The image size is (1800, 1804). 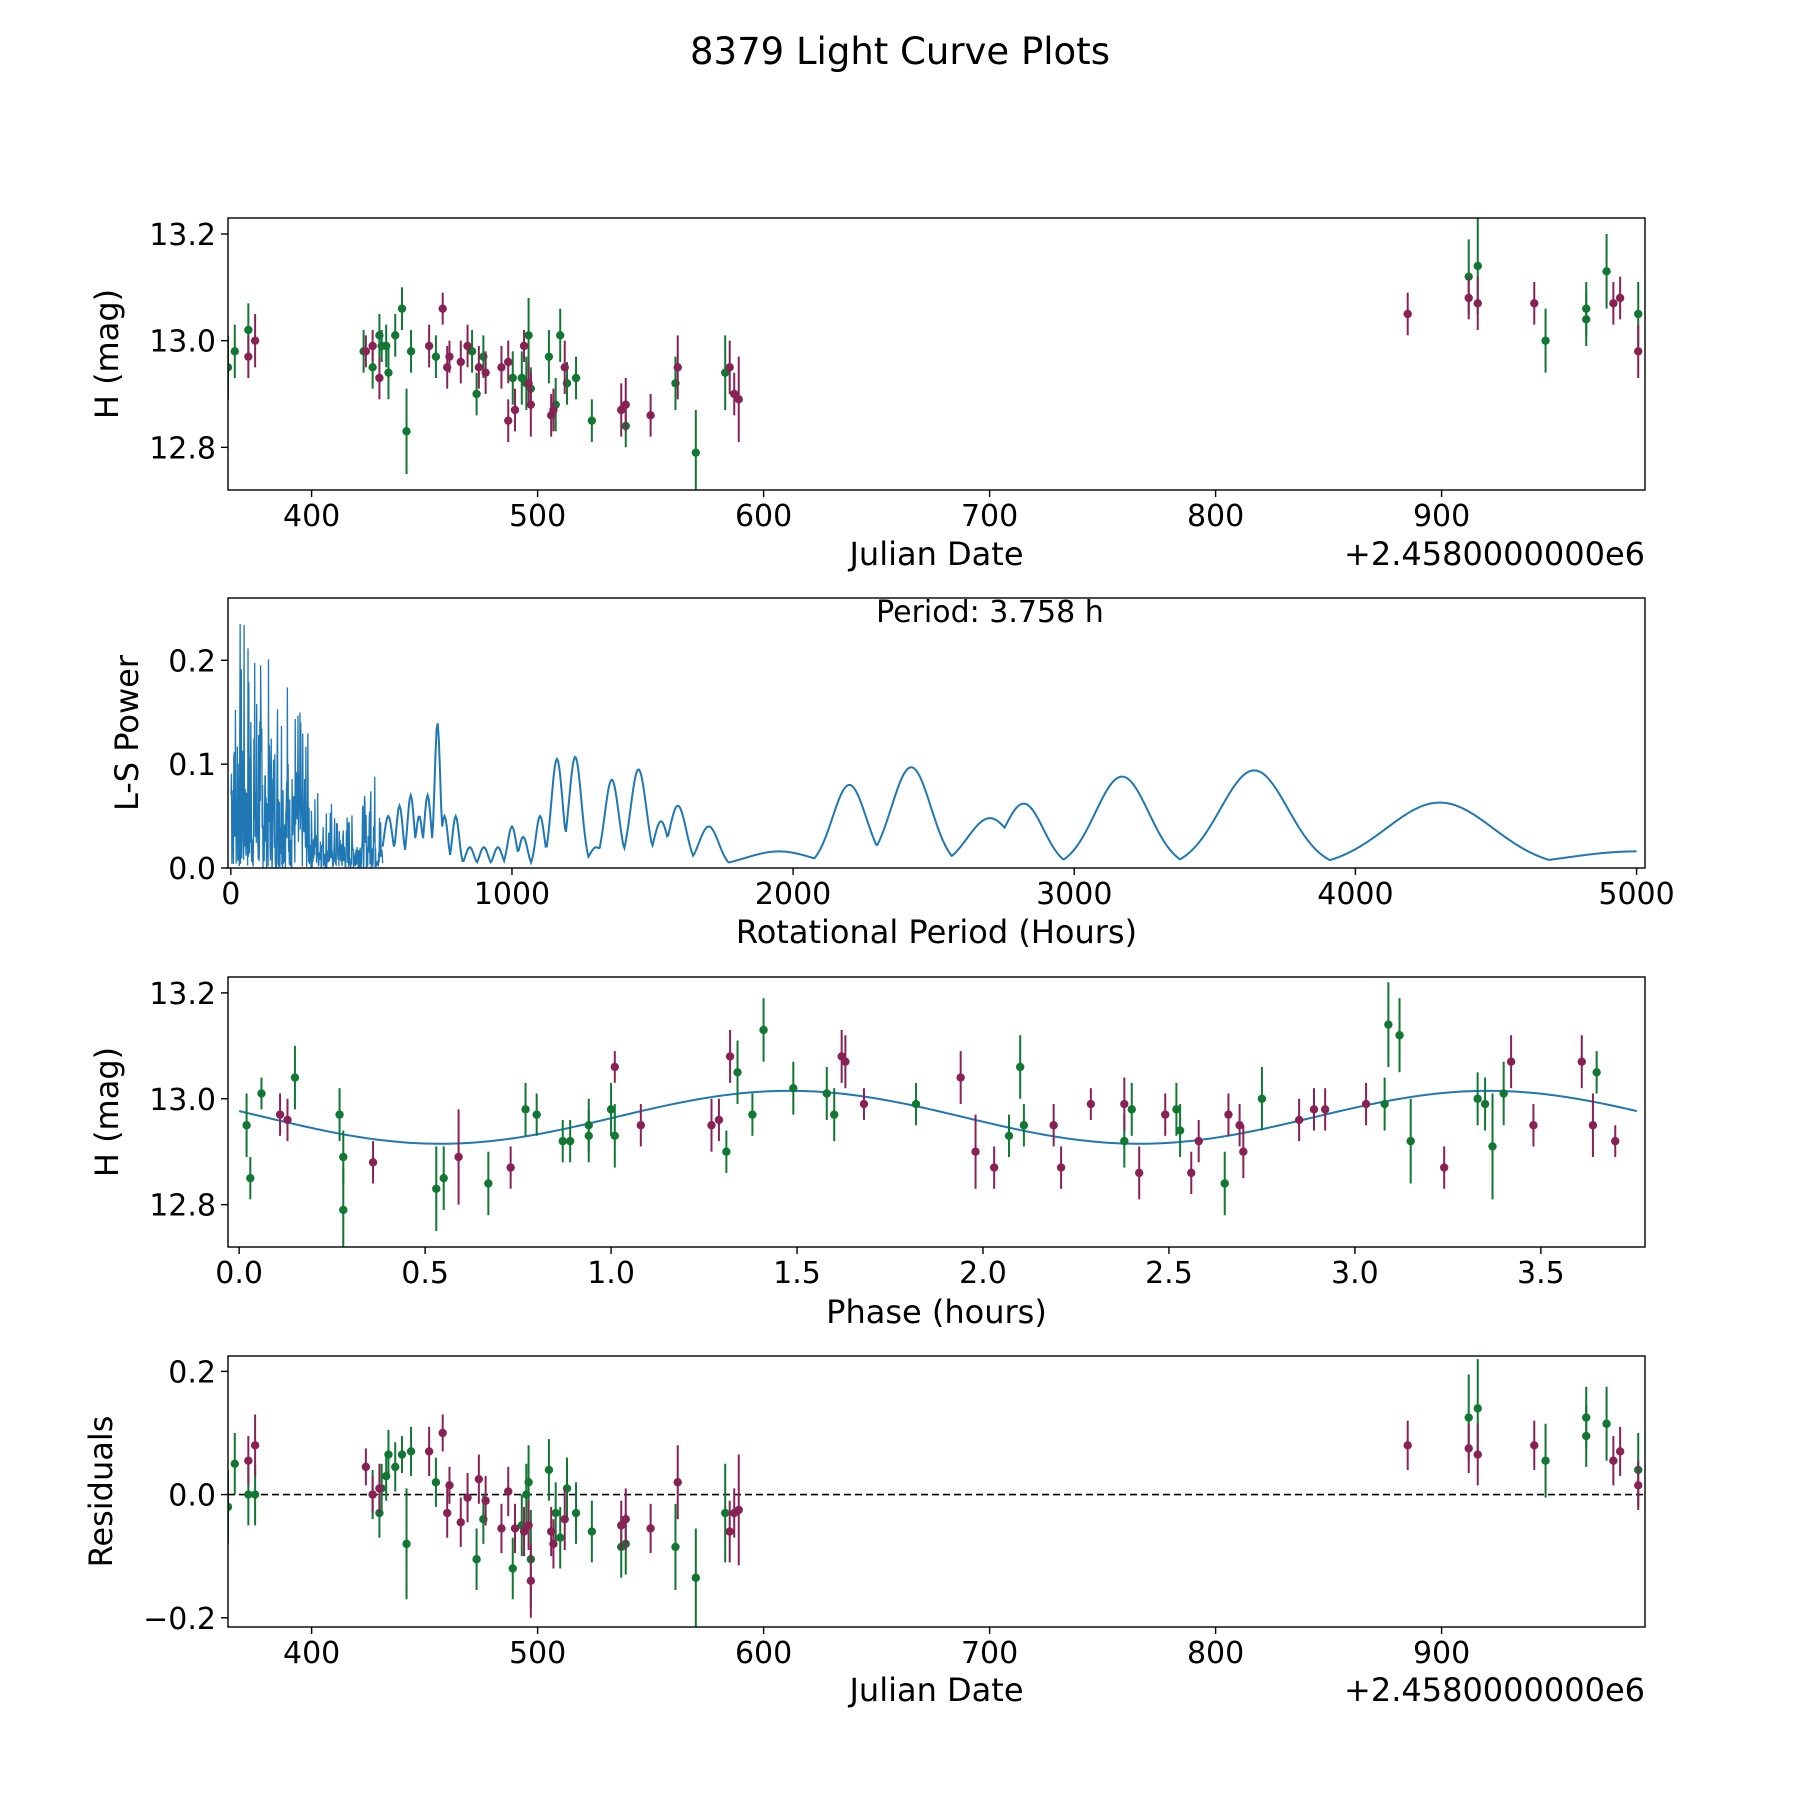 I want to click on x-axis-label: Julian Date, so click(x=935, y=554).